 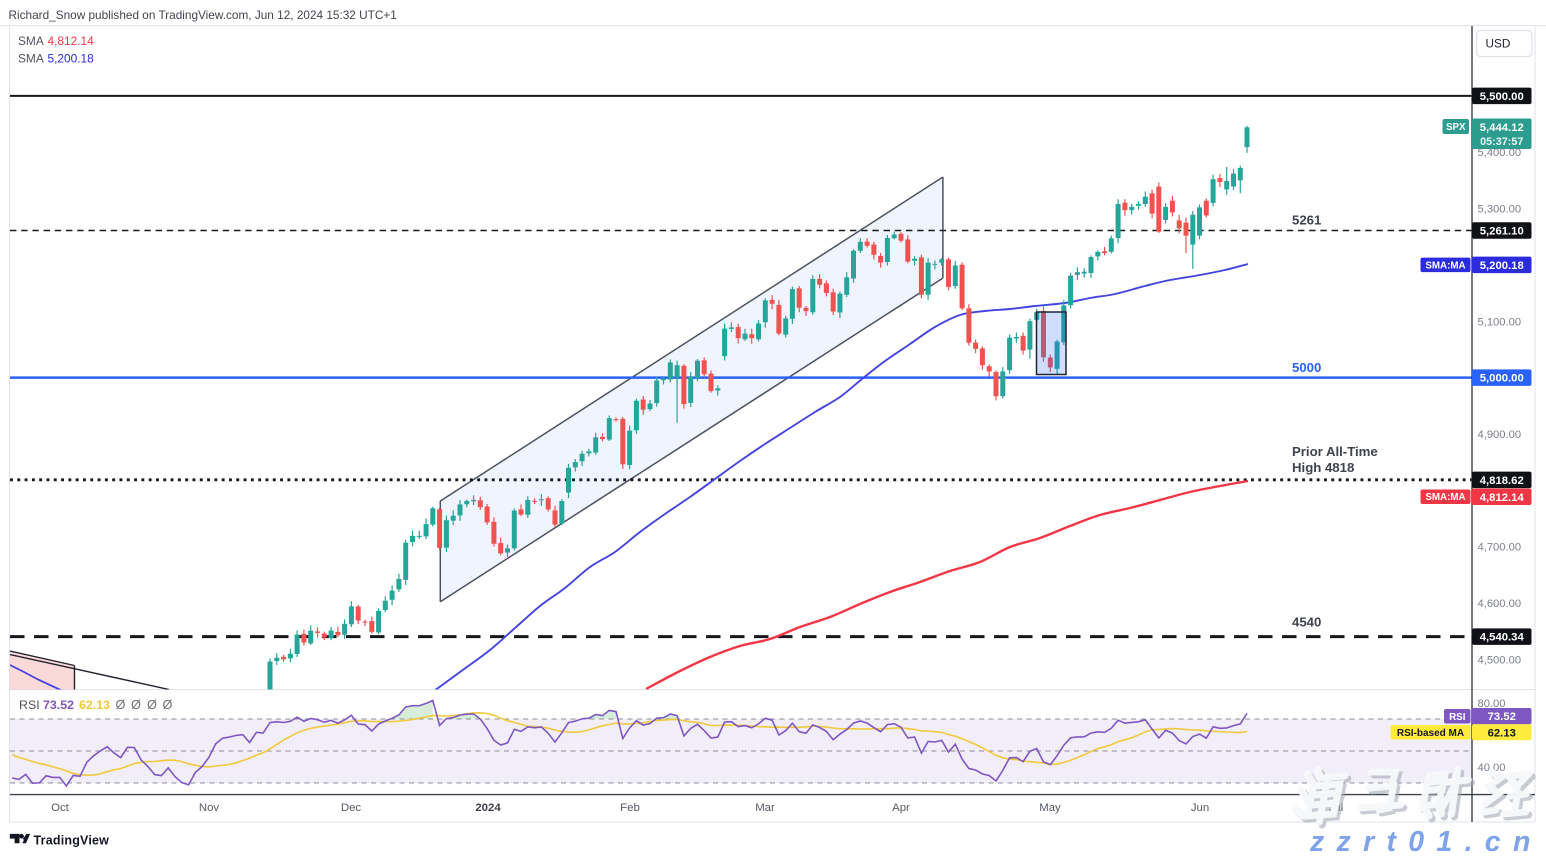 What do you see at coordinates (1200, 808) in the screenshot?
I see `svg-text: Jun` at bounding box center [1200, 808].